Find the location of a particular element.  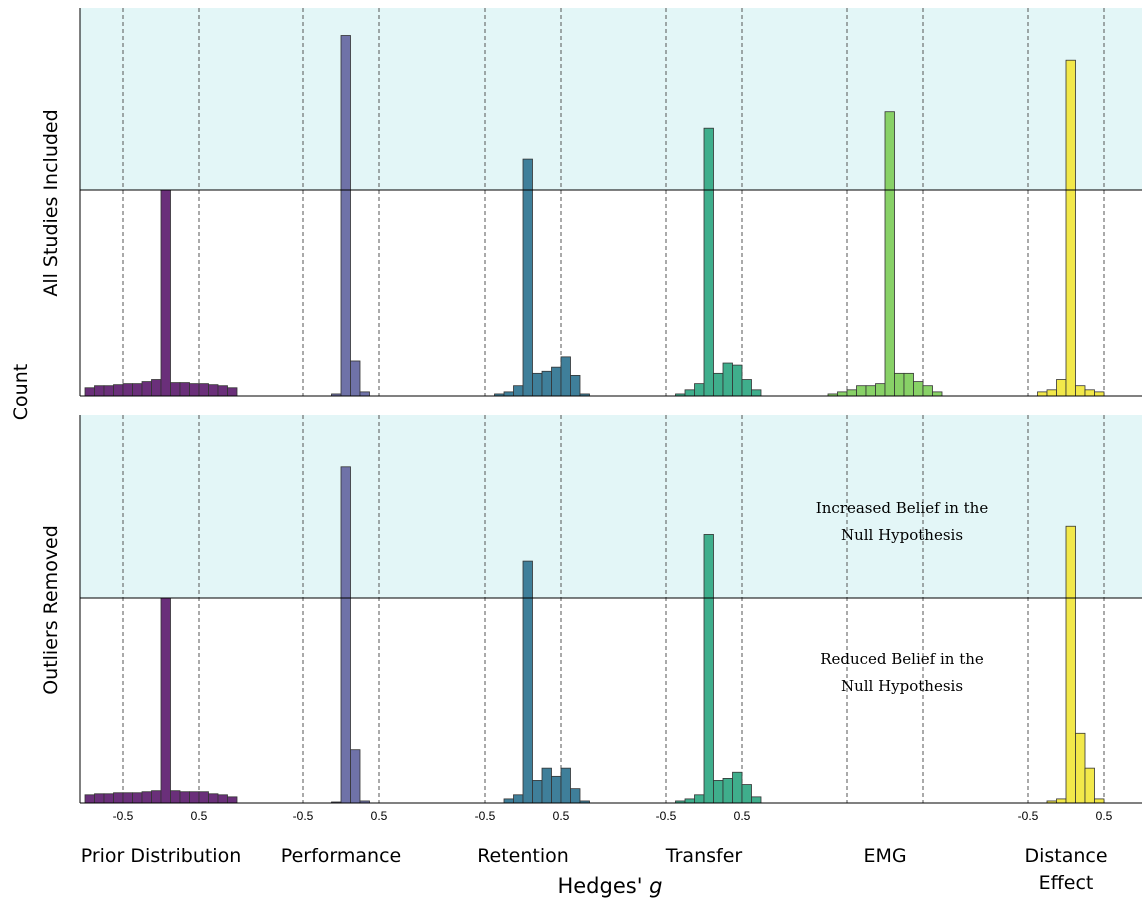

bar-row2-cond2-bin9 is located at coordinates (345, 635).